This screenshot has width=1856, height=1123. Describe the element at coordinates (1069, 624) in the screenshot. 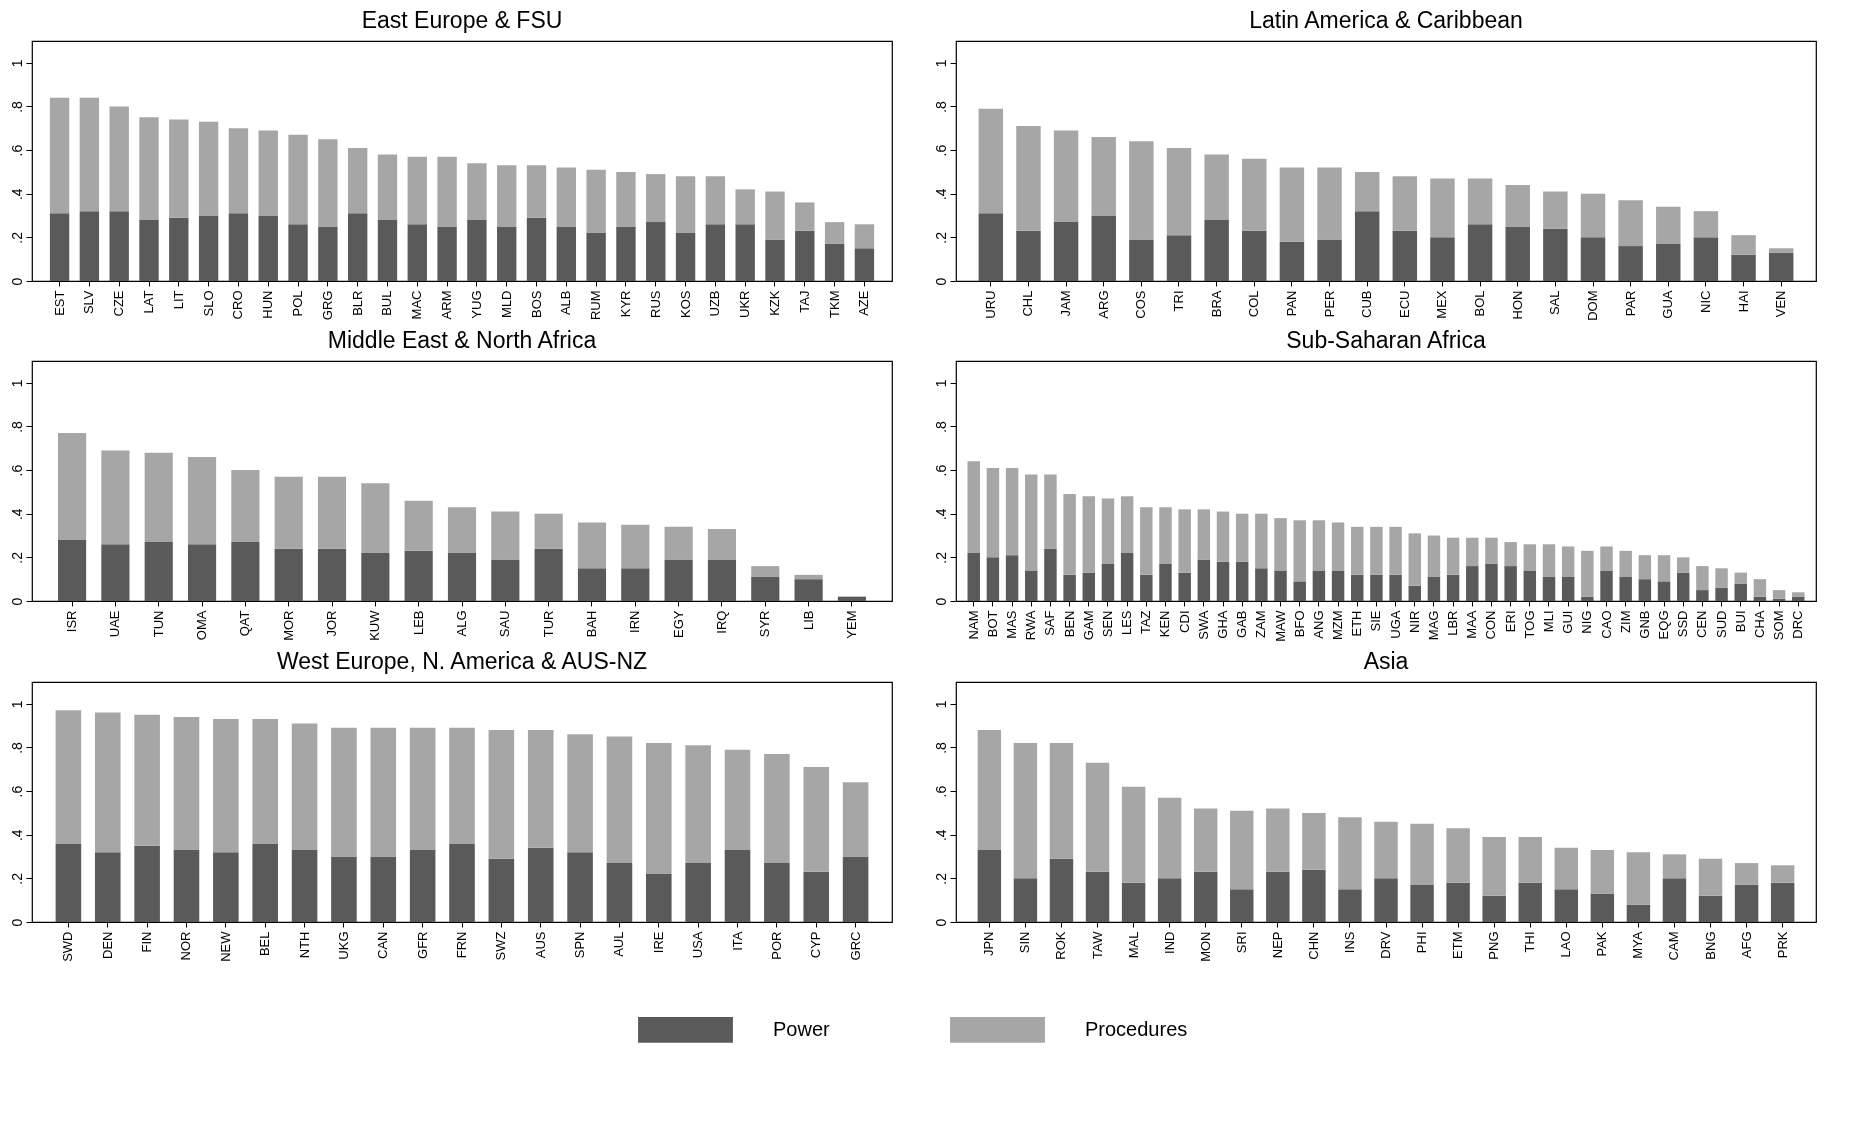

I see `x-tick-label: BEN` at that location.